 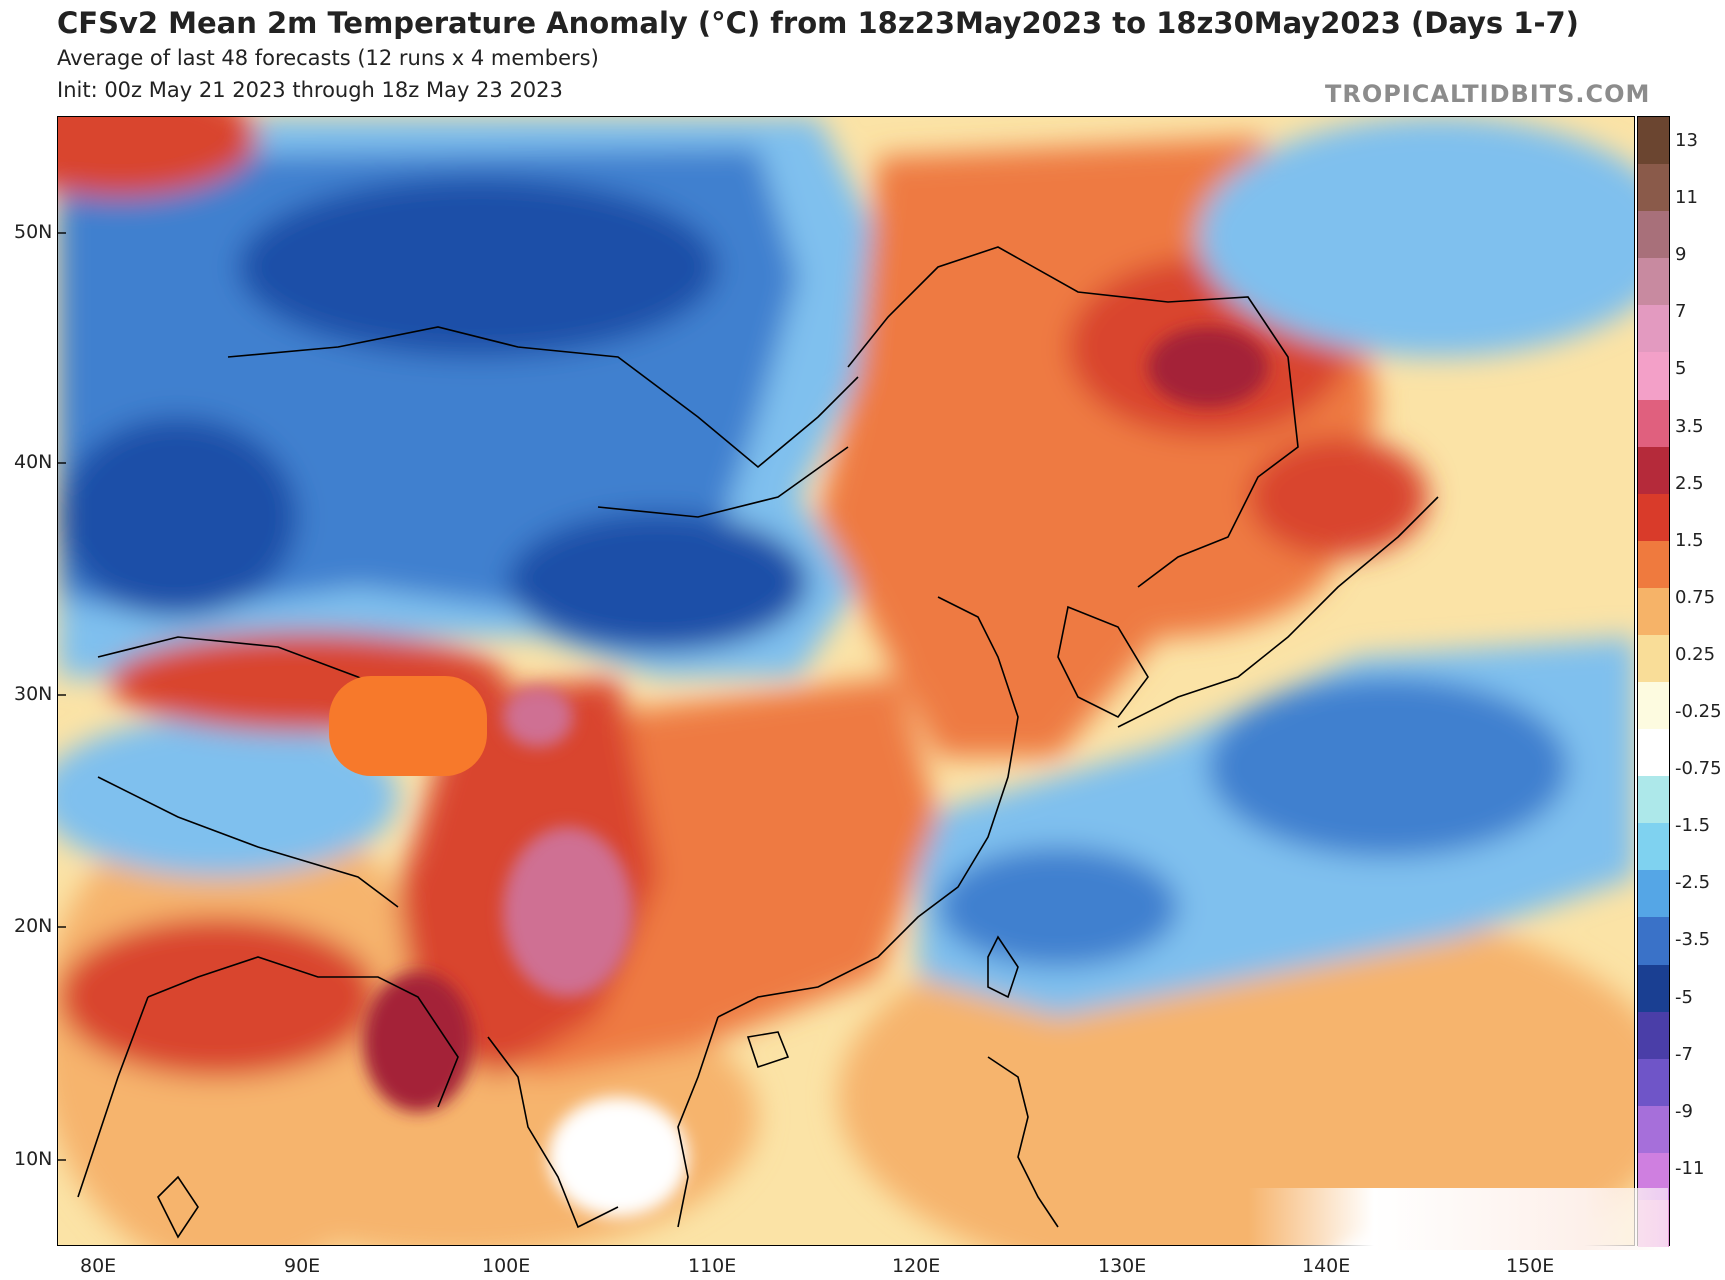 What do you see at coordinates (712, 1266) in the screenshot?
I see `lon-label-110e: 110E` at bounding box center [712, 1266].